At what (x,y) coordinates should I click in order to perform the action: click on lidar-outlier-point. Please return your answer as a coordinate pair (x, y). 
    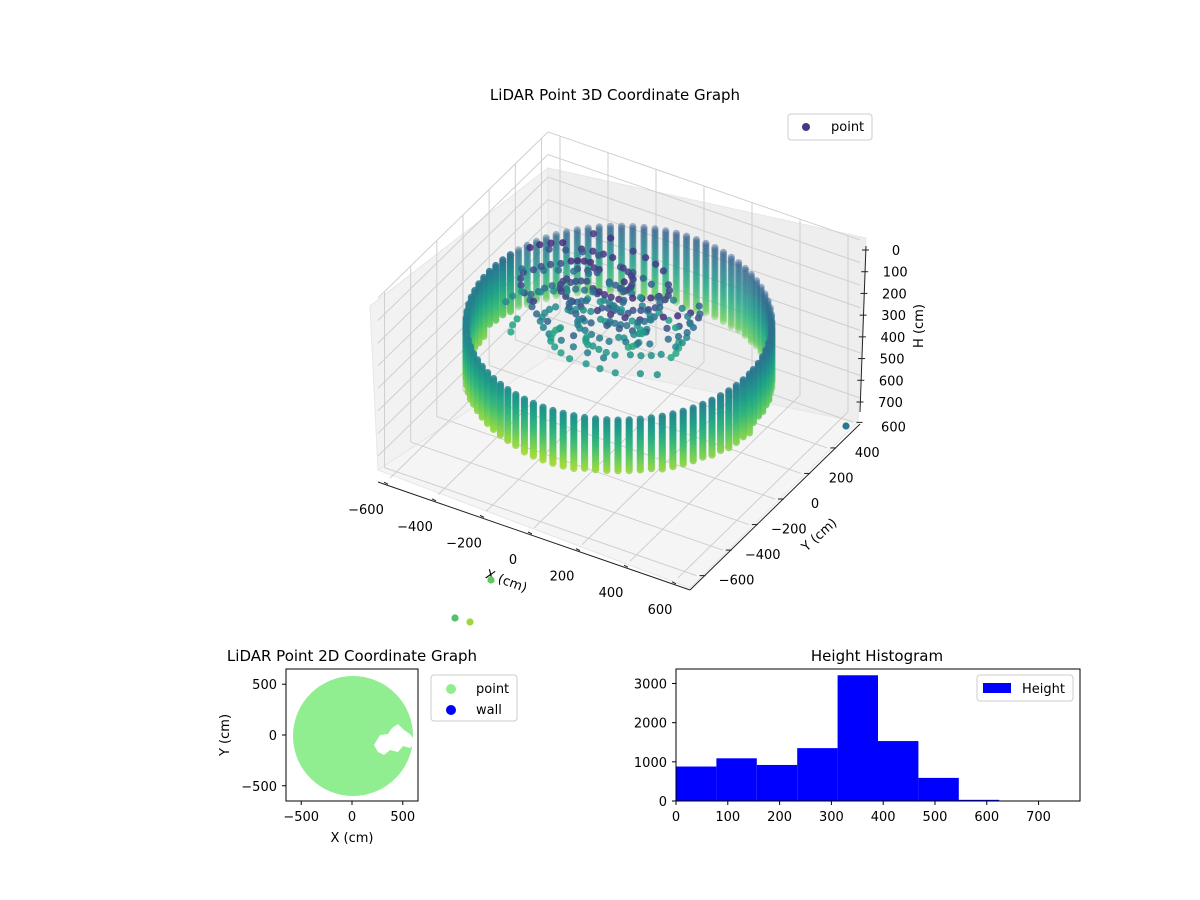
    Looking at the image, I should click on (846, 426).